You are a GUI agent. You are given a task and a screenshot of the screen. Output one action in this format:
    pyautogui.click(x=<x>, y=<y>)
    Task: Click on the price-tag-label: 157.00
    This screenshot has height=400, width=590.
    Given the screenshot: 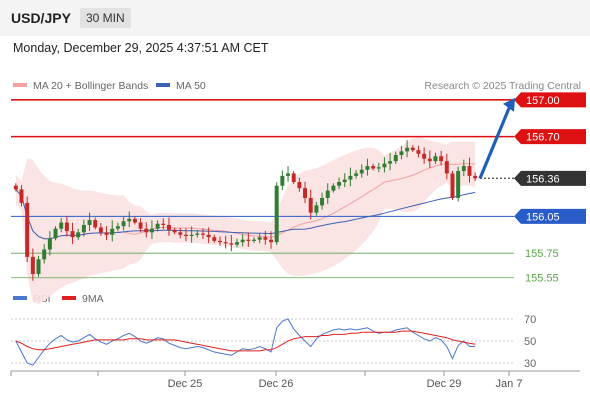 What is the action you would take?
    pyautogui.click(x=543, y=101)
    